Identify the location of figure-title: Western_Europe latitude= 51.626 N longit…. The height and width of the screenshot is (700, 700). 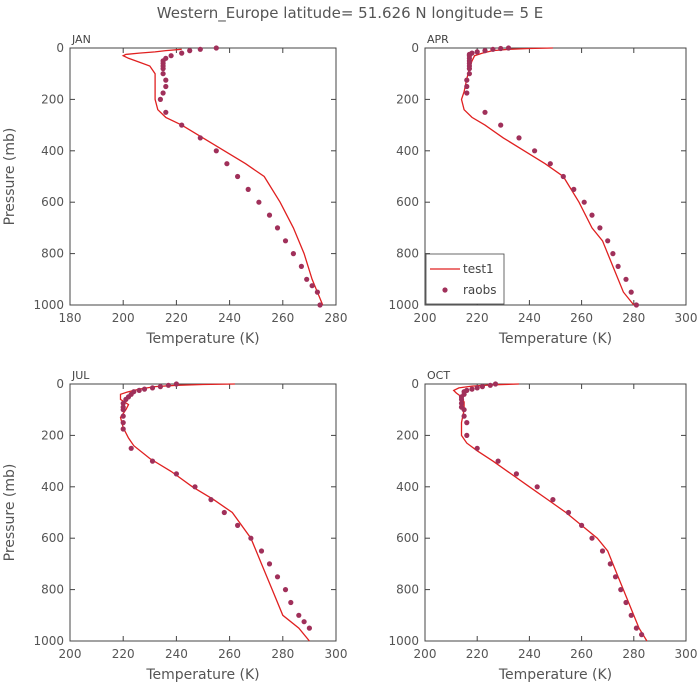
(350, 13).